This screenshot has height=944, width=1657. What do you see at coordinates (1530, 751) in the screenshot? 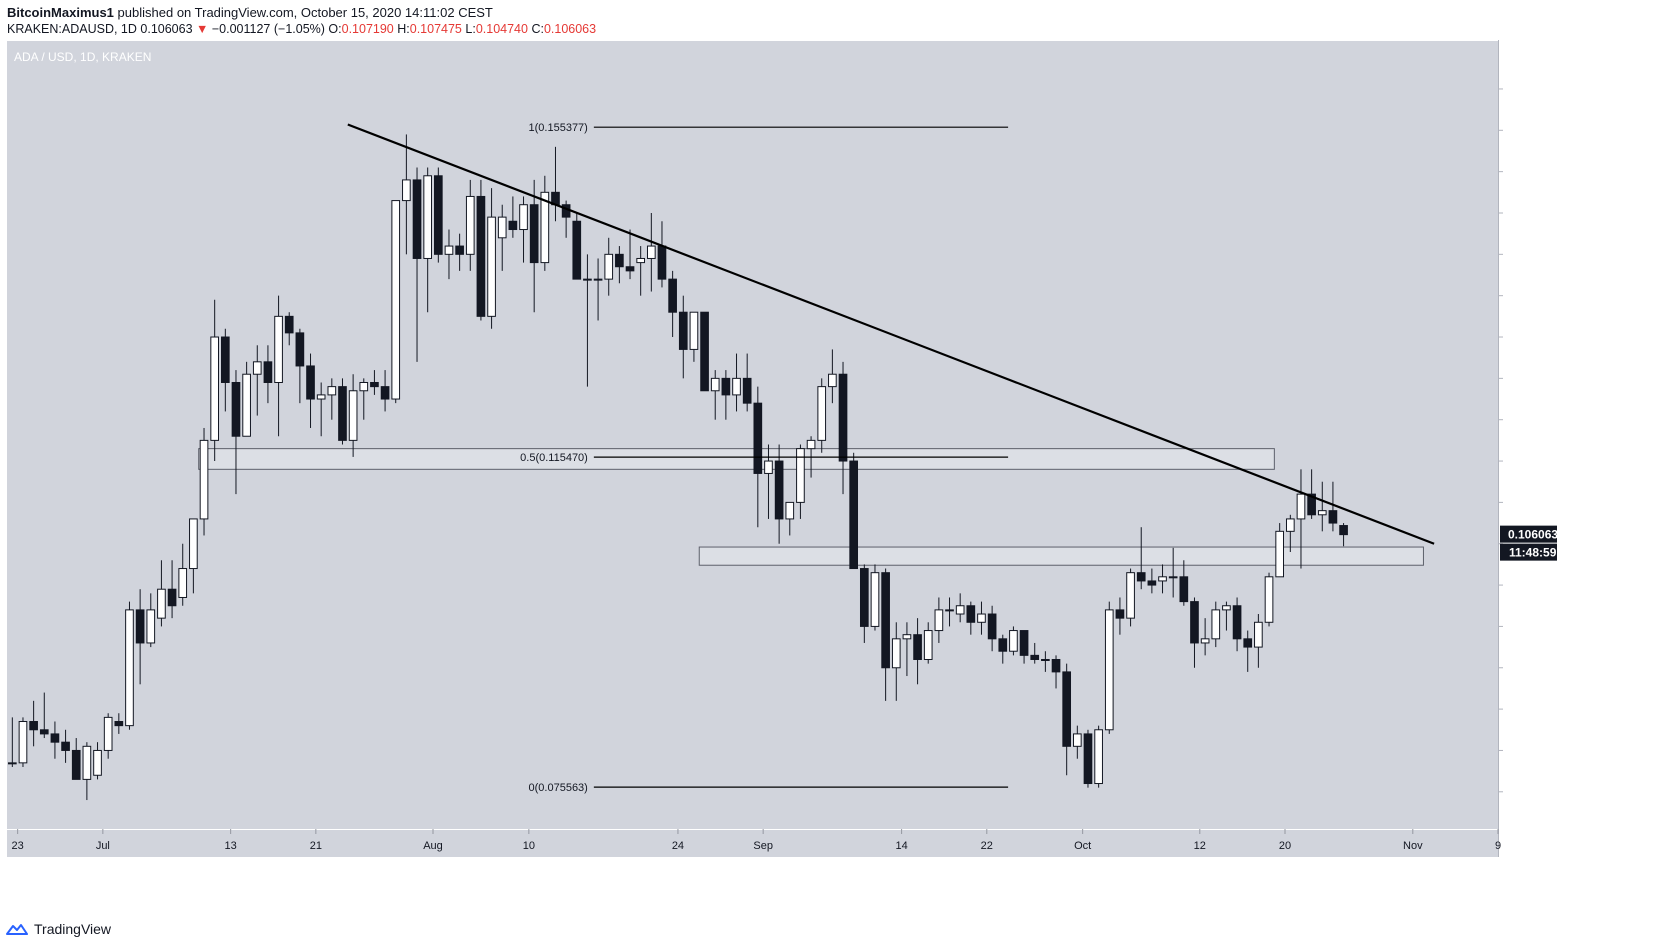
I see `price-tick-label: 0.080000` at bounding box center [1530, 751].